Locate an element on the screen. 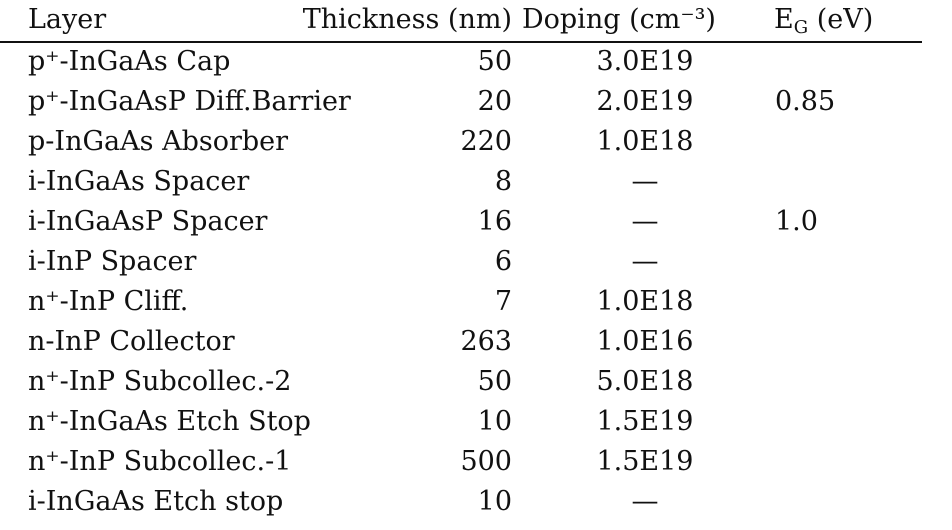  thickness: 6 is located at coordinates (503, 261).